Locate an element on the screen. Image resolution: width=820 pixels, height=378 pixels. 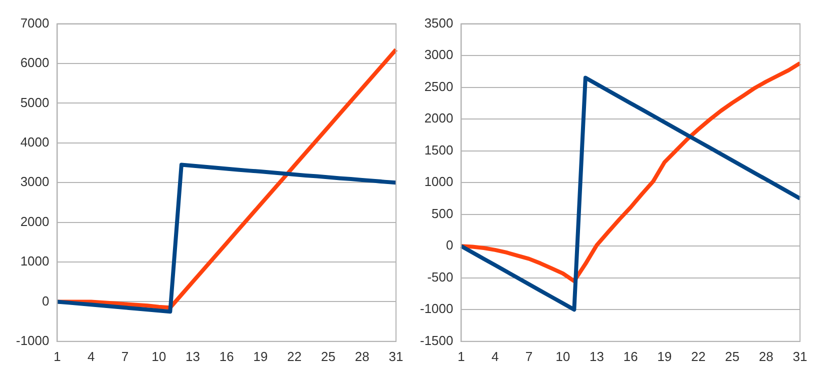
y-tick-label: 2500 is located at coordinates (439, 86).